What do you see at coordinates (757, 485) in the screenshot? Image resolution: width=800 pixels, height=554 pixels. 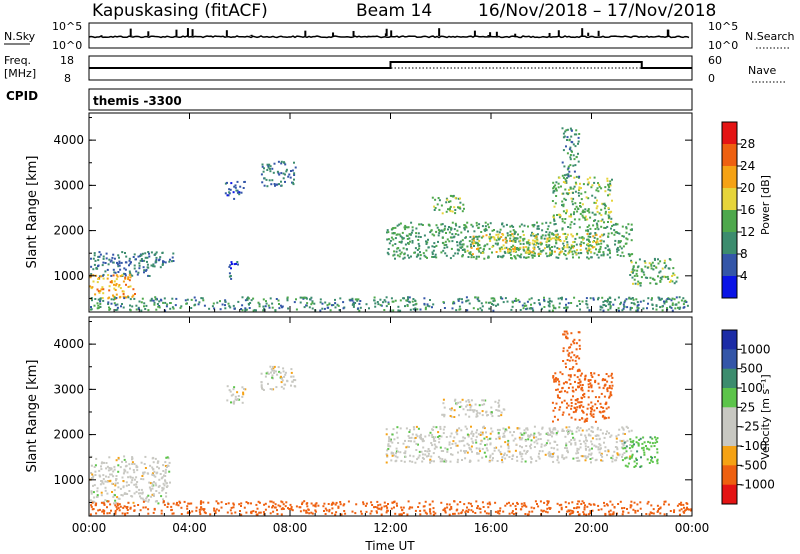 I see `colorbar-tick-label: -1000` at bounding box center [757, 485].